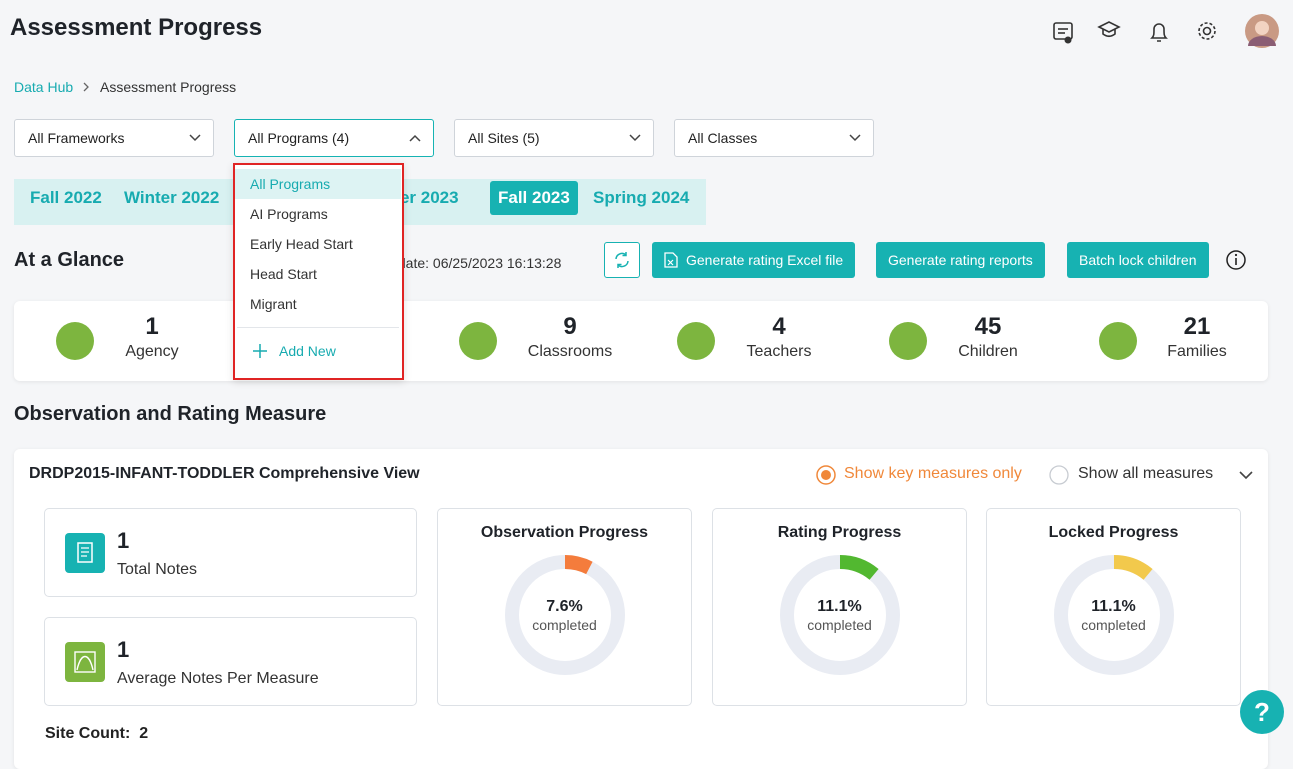  I want to click on notes-icon, so click(85, 553).